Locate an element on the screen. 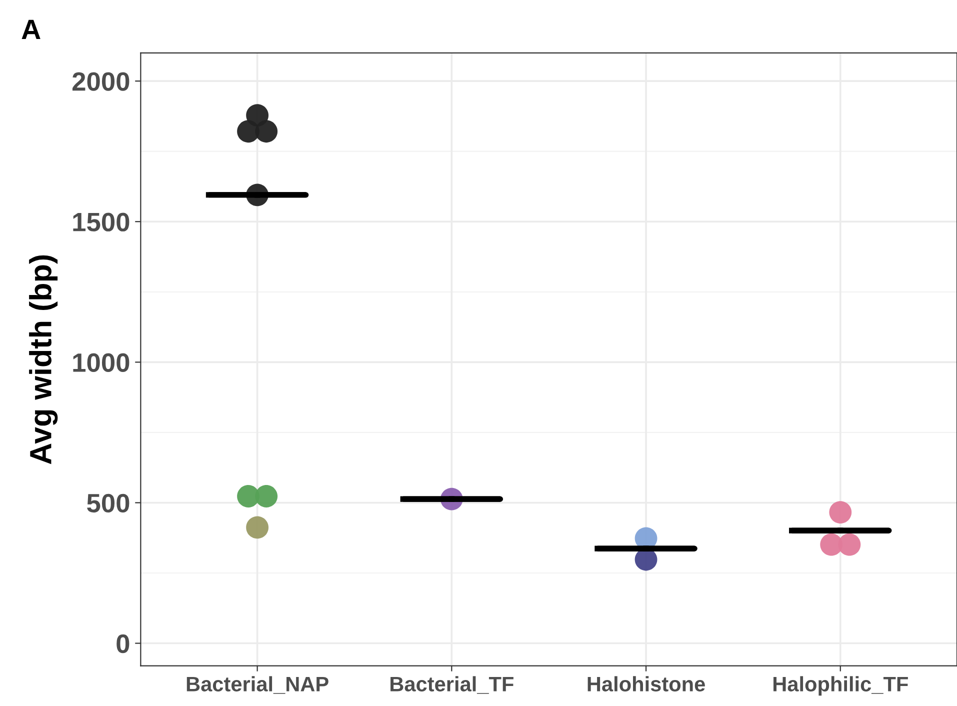 This screenshot has height=706, width=957. y-tick-label: 2000 is located at coordinates (101, 81).